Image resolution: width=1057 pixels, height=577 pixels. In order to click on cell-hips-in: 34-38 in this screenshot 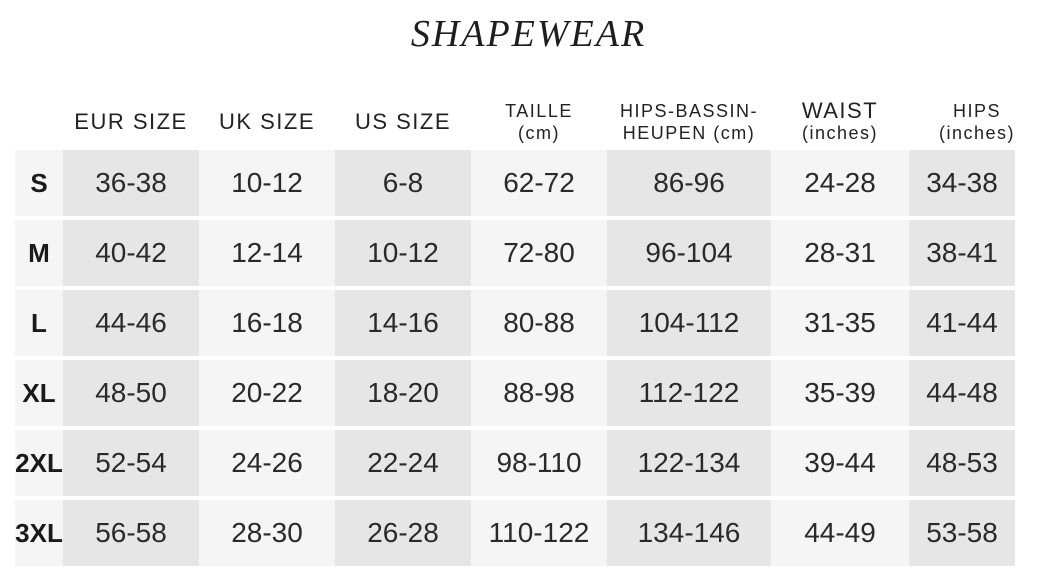, I will do `click(962, 183)`.